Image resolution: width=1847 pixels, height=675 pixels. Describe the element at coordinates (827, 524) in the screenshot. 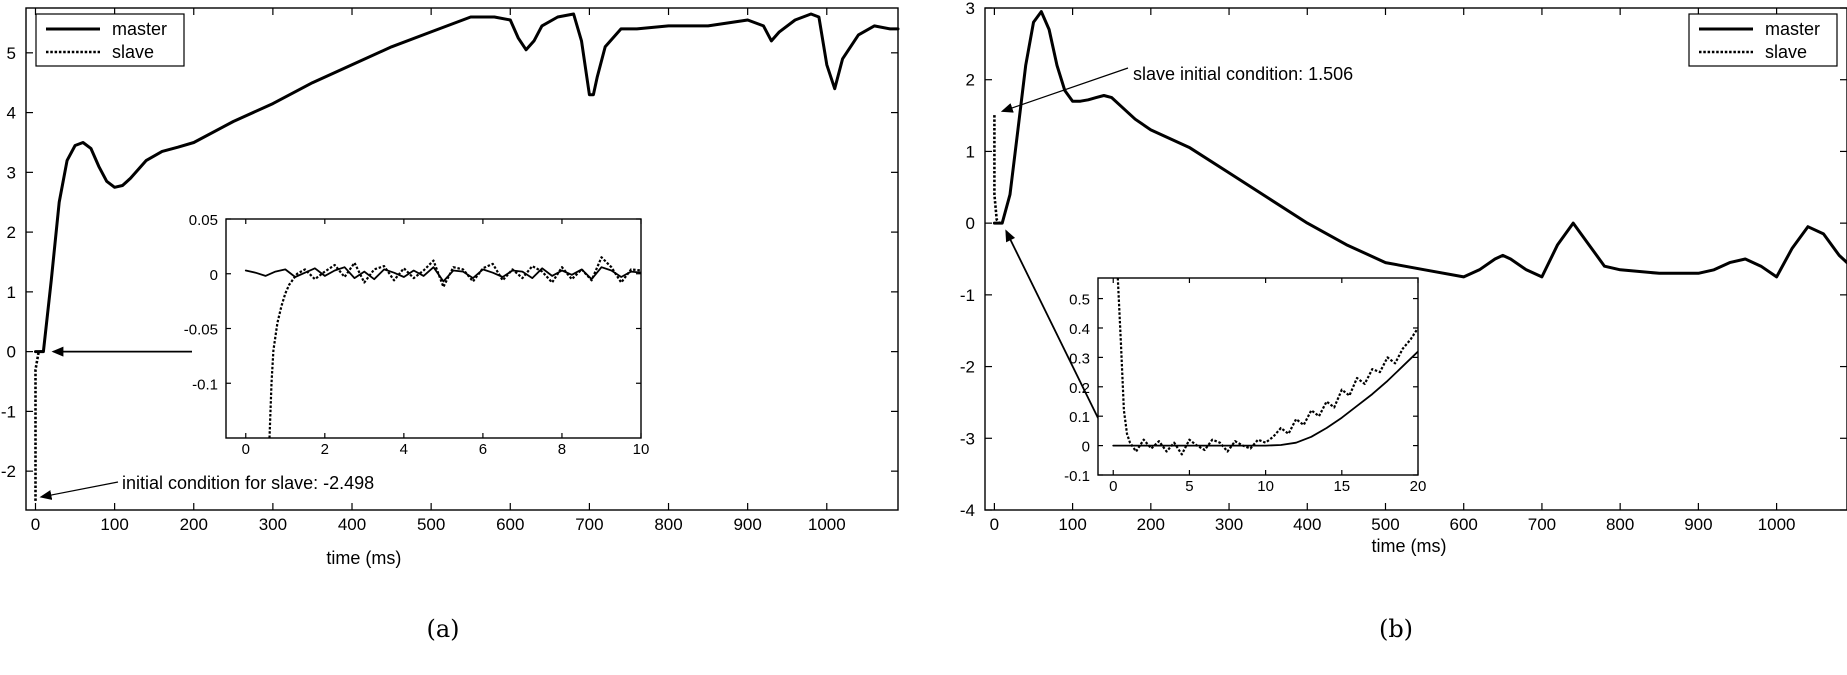

I see `a-xtick-label: 1000` at that location.